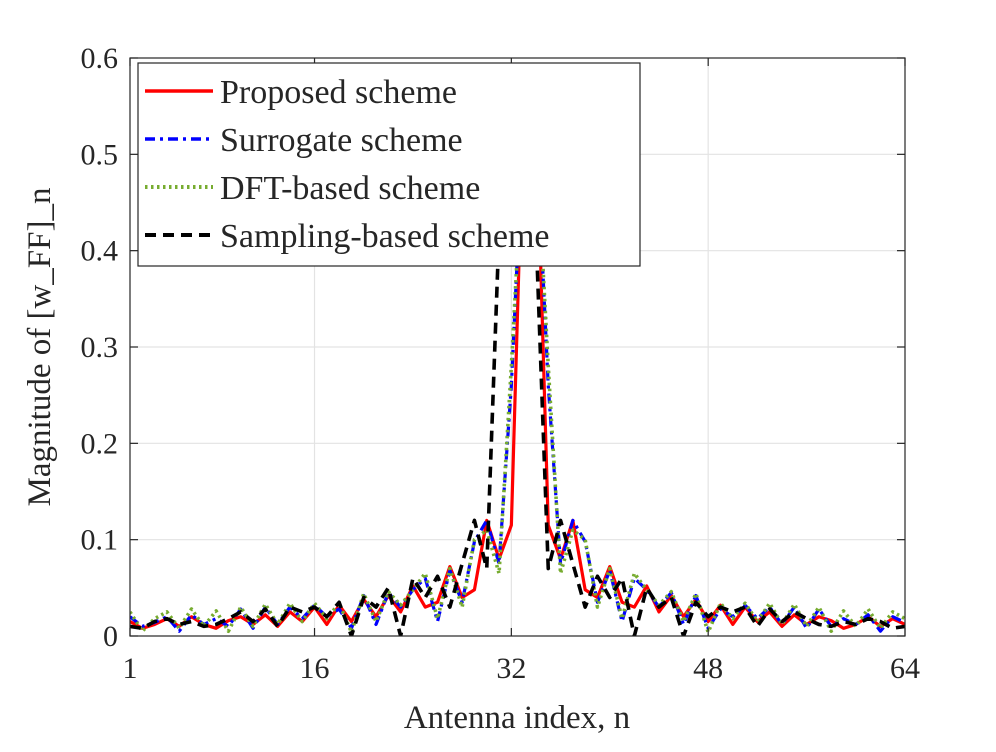  I want to click on y-axis-label: Magnitude of [w_FF]_n, so click(40, 347).